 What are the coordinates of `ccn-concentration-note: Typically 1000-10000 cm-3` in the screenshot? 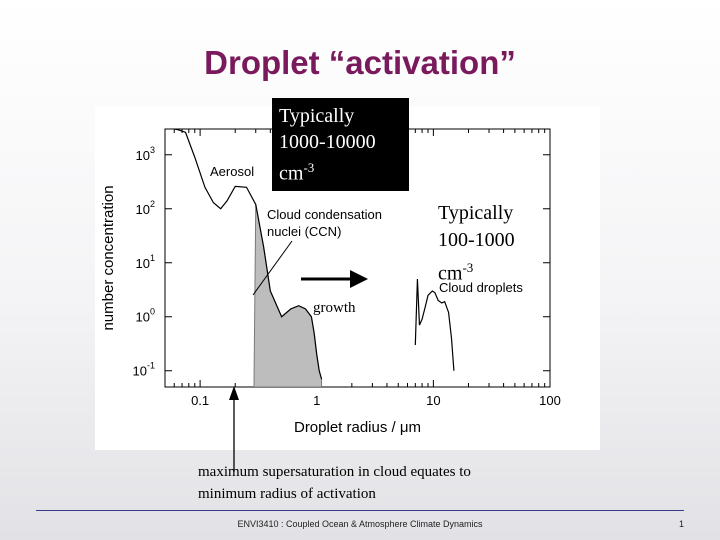 It's located at (340, 144).